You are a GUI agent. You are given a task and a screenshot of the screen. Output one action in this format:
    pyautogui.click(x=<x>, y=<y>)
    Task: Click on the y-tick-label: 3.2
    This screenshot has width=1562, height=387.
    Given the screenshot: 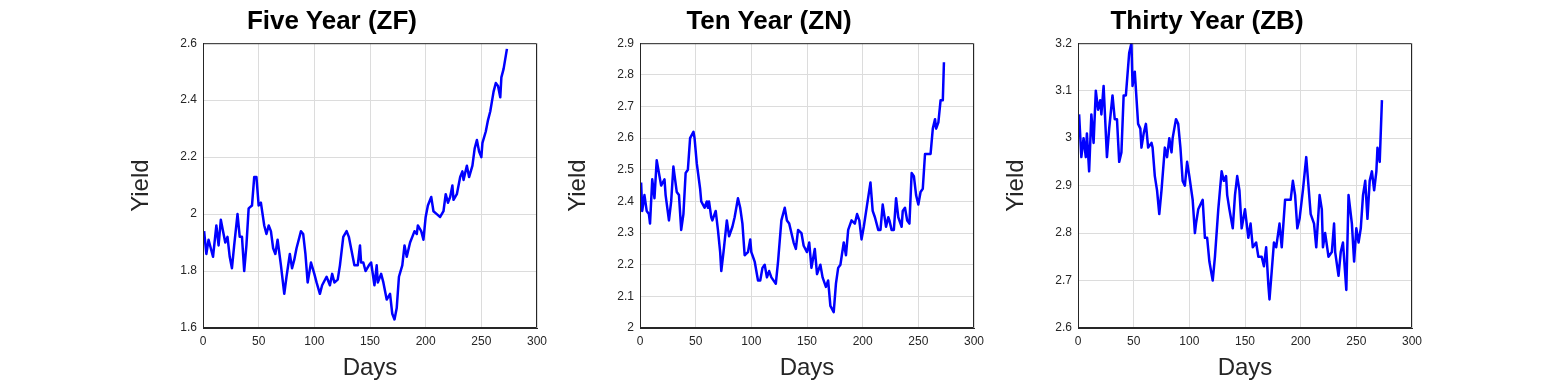 What is the action you would take?
    pyautogui.click(x=1064, y=42)
    